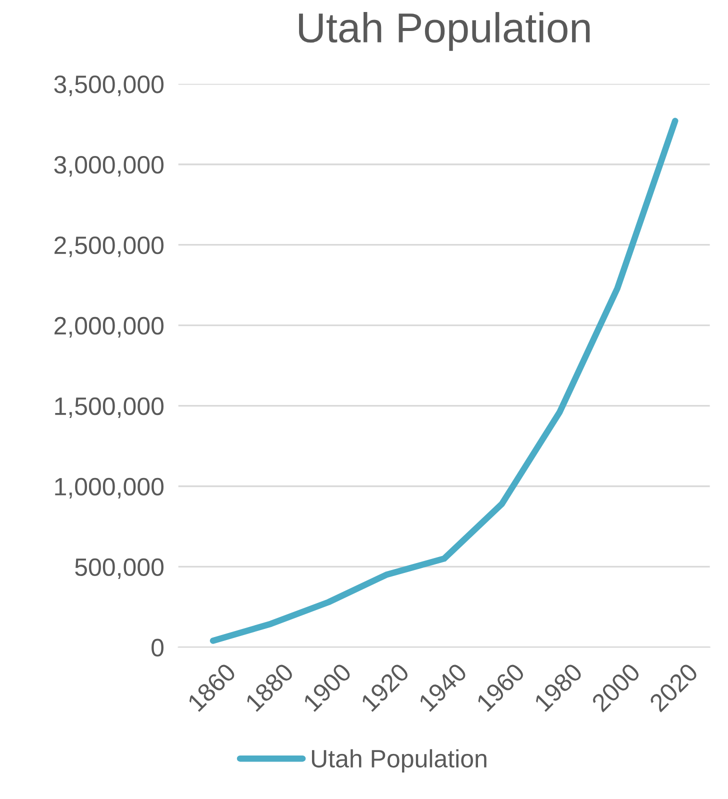  What do you see at coordinates (109, 247) in the screenshot?
I see `y-tick-label: 2,500,000` at bounding box center [109, 247].